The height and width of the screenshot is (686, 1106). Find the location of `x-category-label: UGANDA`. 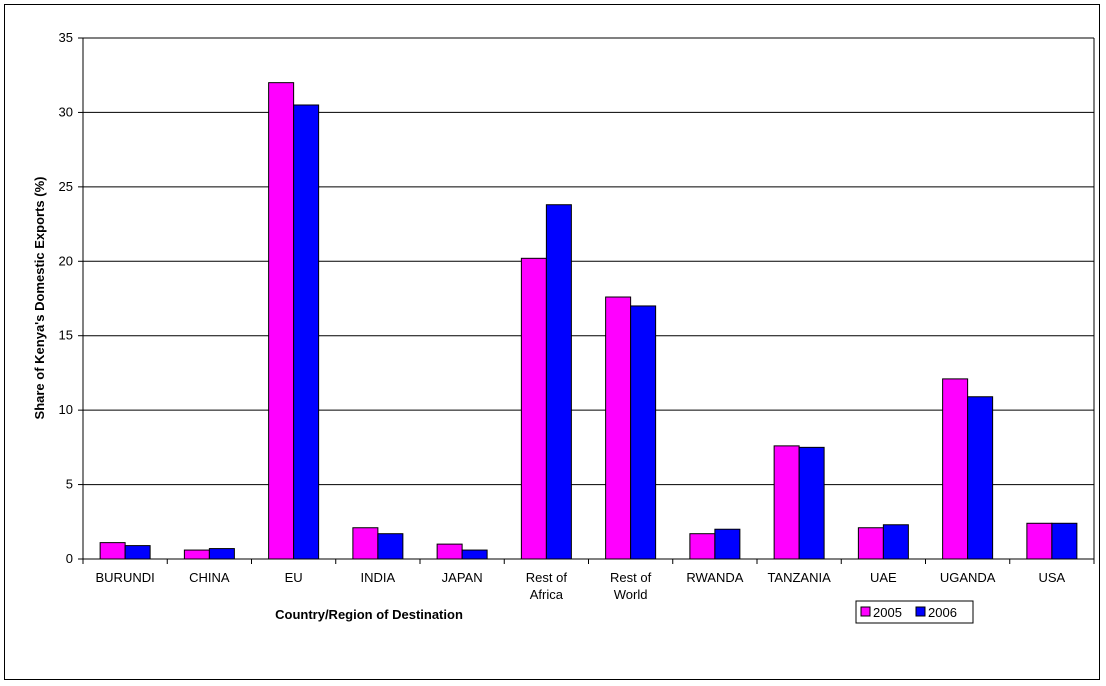

x-category-label: UGANDA is located at coordinates (968, 577).